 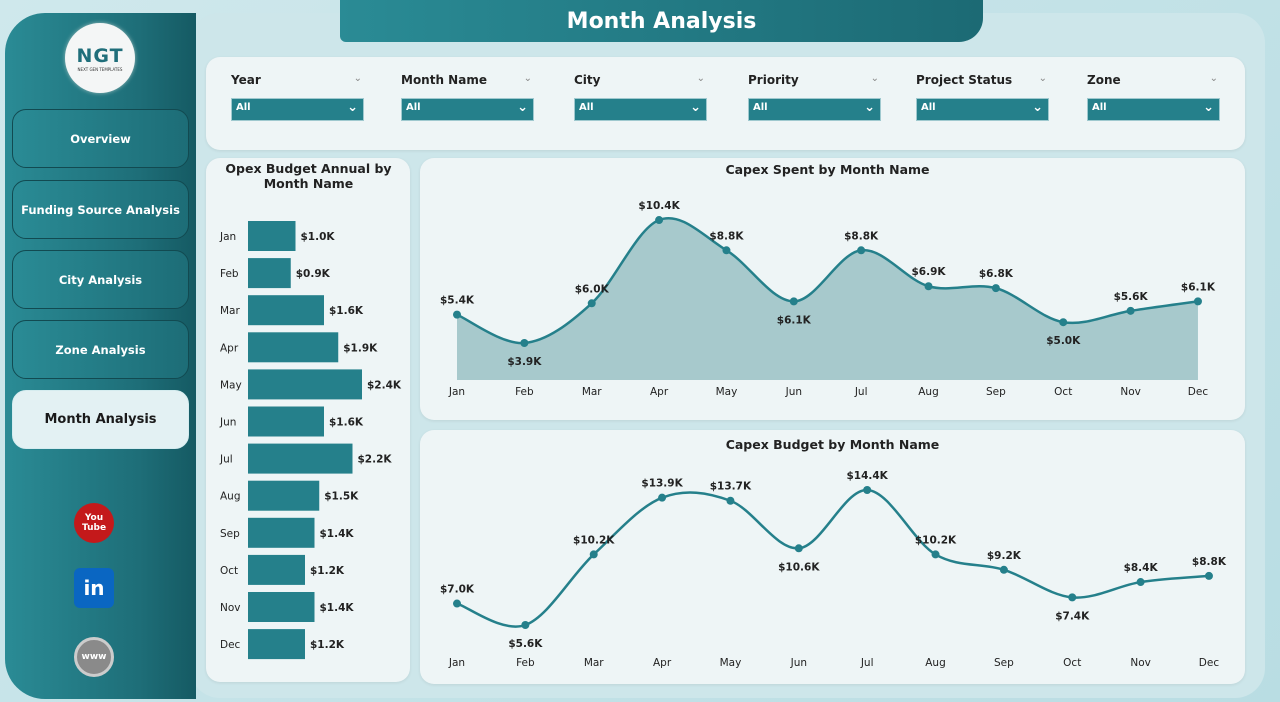 What do you see at coordinates (867, 476) in the screenshot?
I see `data-label: $14.4K` at bounding box center [867, 476].